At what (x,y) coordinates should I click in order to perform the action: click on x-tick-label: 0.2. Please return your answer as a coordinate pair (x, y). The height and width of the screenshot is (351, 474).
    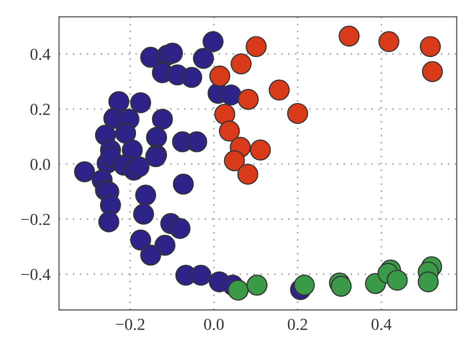
    Looking at the image, I should click on (298, 324).